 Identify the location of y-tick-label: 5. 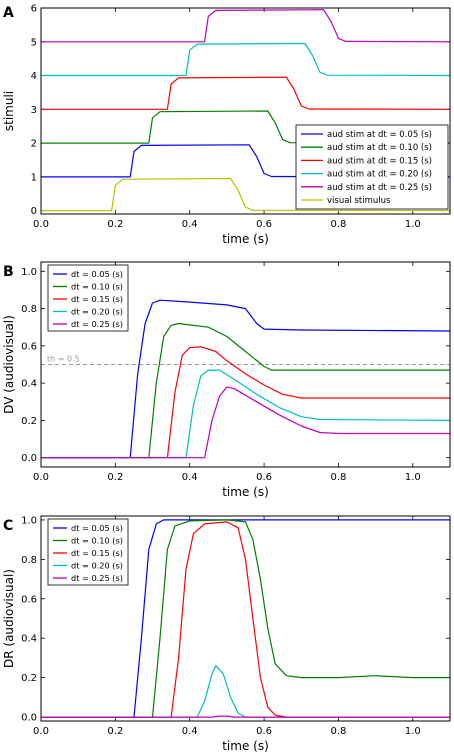
(34, 42).